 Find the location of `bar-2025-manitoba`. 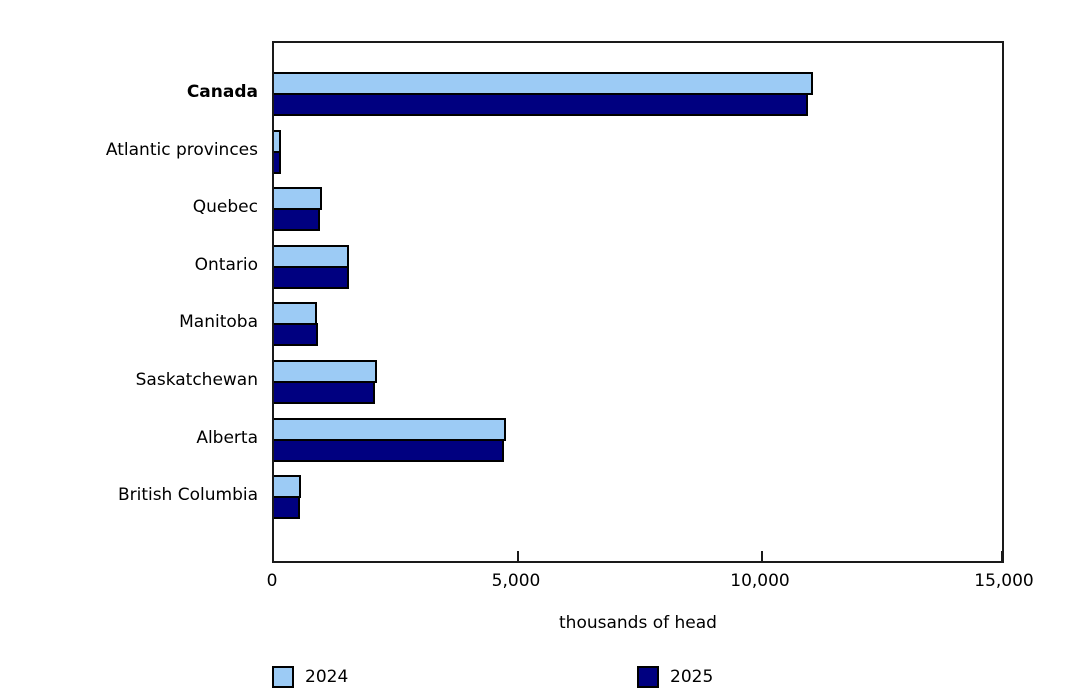

bar-2025-manitoba is located at coordinates (296, 335).